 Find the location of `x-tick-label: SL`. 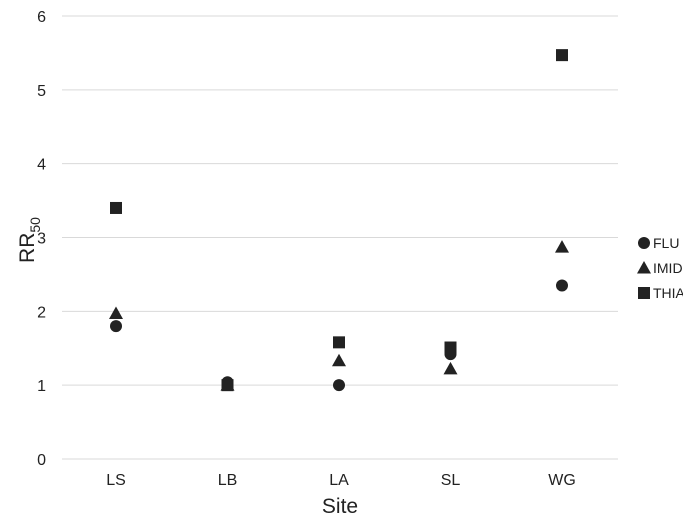

x-tick-label: SL is located at coordinates (451, 480).